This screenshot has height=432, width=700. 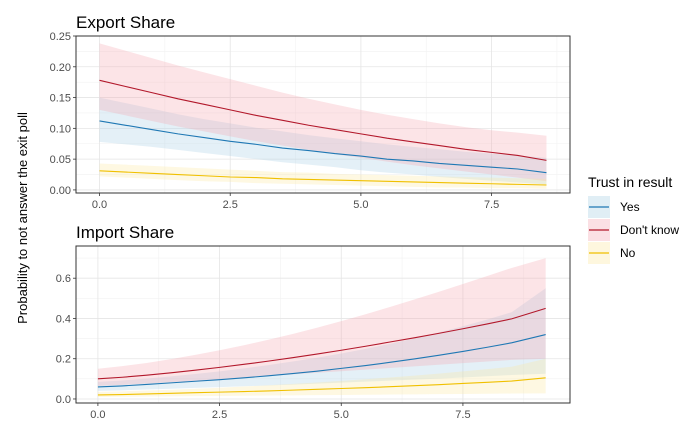 I want to click on legend: Trust in result Yes Don't know No, so click(x=633, y=219).